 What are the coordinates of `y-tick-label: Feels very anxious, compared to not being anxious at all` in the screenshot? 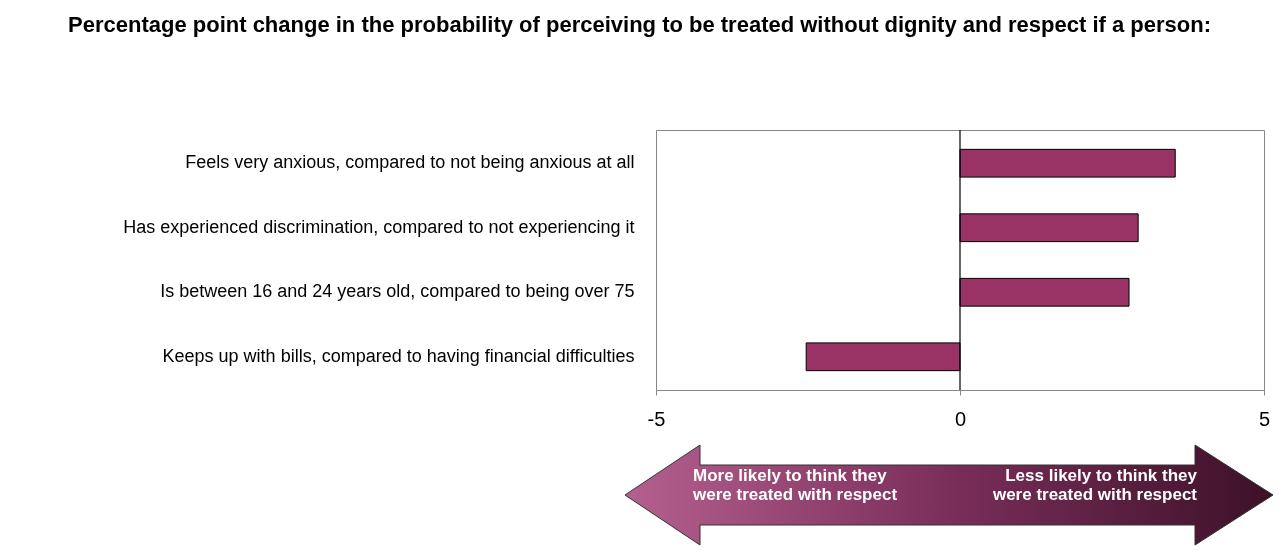 It's located at (410, 162).